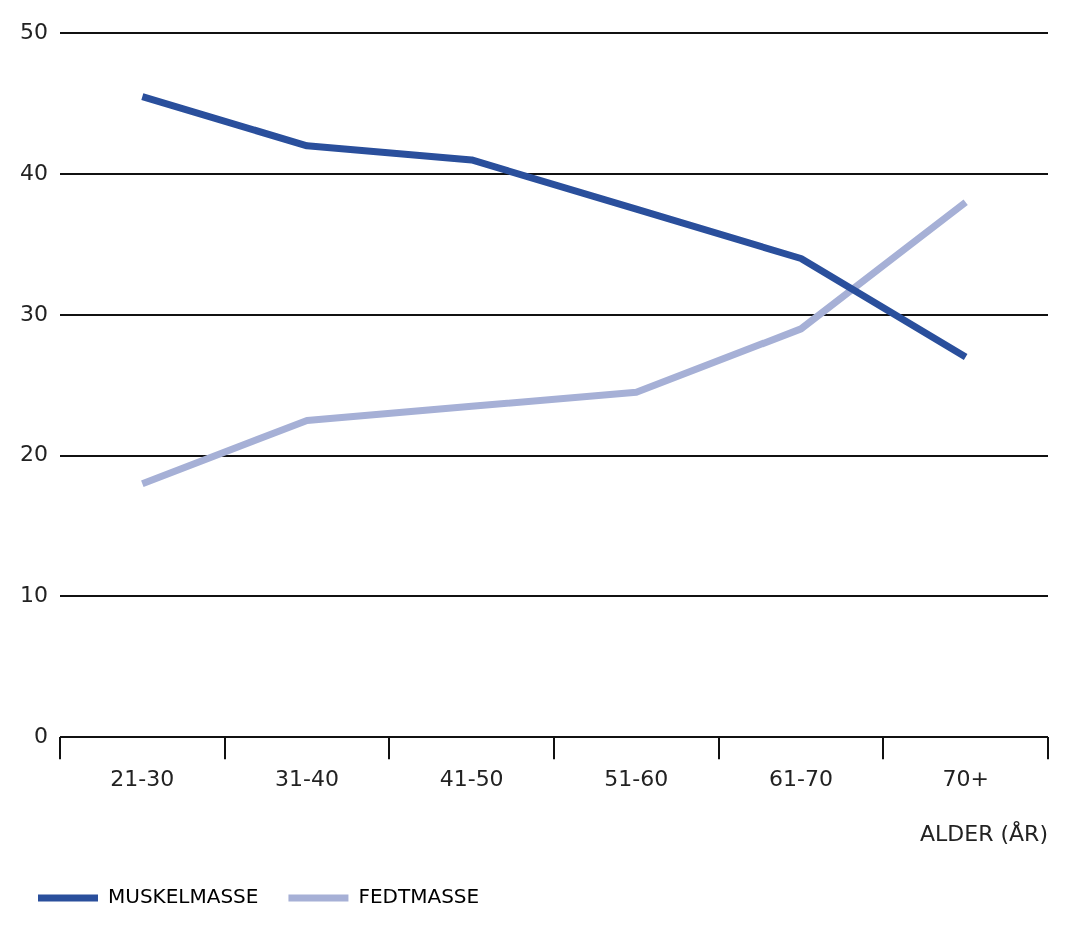 This screenshot has width=1070, height=933. I want to click on legend-label: MUSKELMASSE, so click(183, 896).